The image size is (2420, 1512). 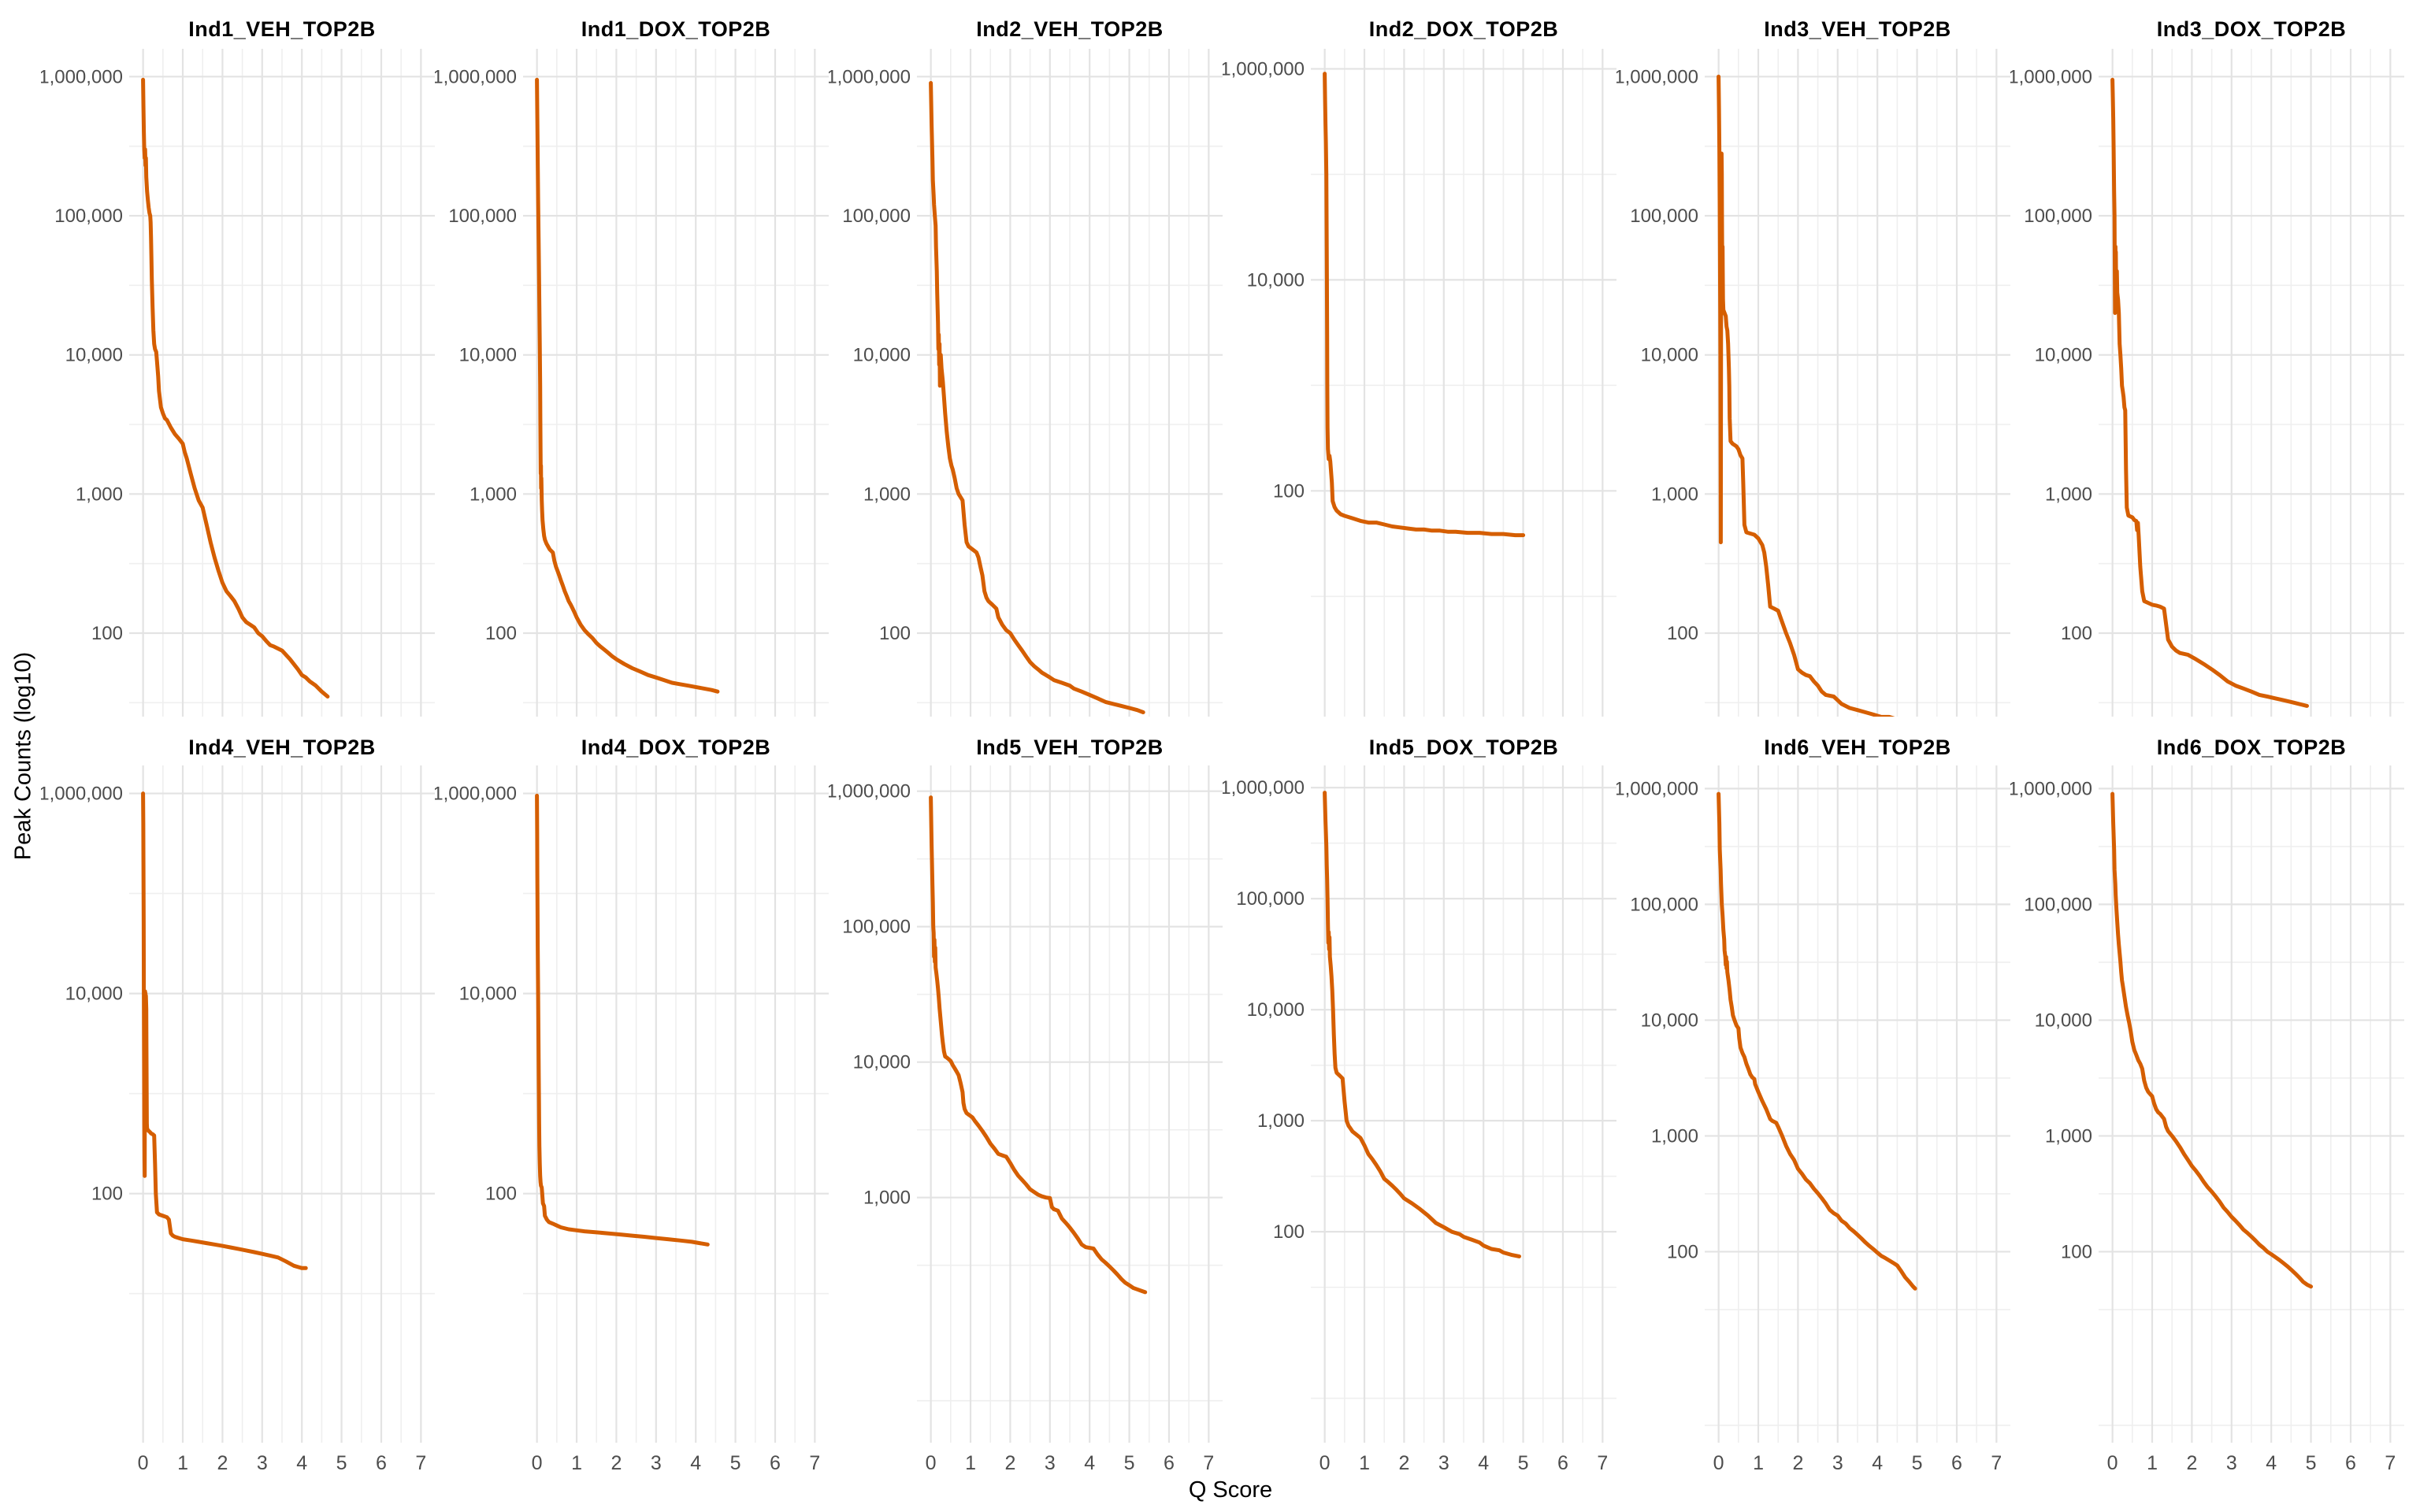 I want to click on facet-title: Ind3_DOX_TOP2B, so click(x=2251, y=29).